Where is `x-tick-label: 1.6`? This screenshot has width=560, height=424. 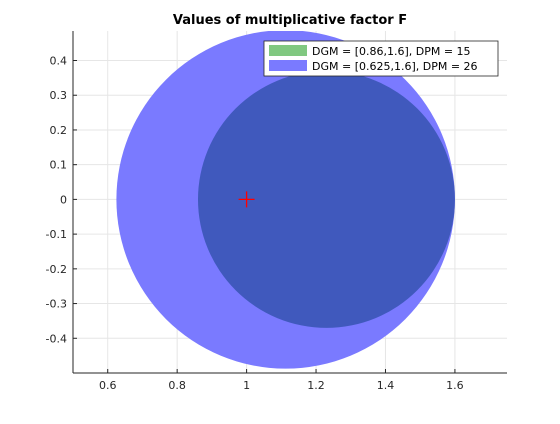
x-tick-label: 1.6 is located at coordinates (455, 385).